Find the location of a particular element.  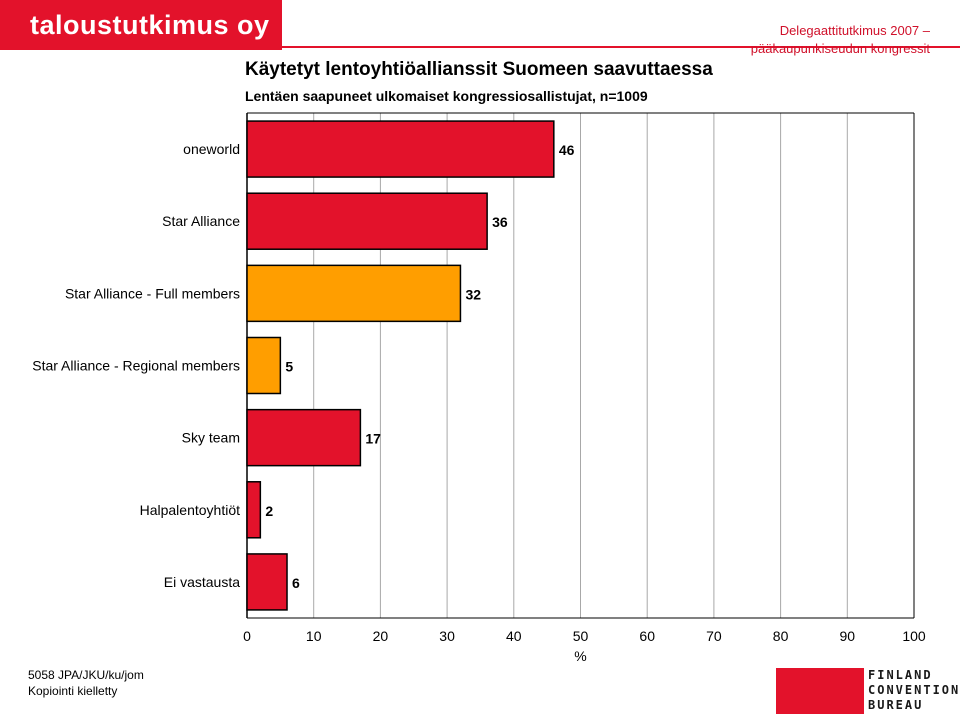

header-rule is located at coordinates (621, 47).